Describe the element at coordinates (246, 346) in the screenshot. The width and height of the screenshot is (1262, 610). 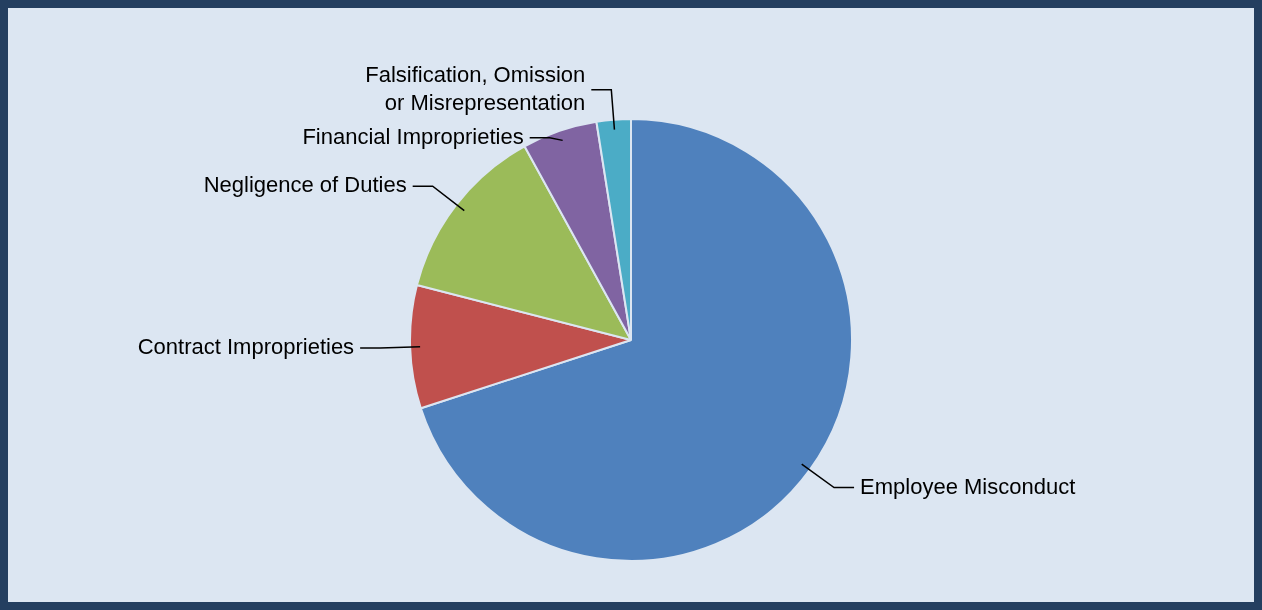
I see `slice-label: Contract Improprieties` at that location.